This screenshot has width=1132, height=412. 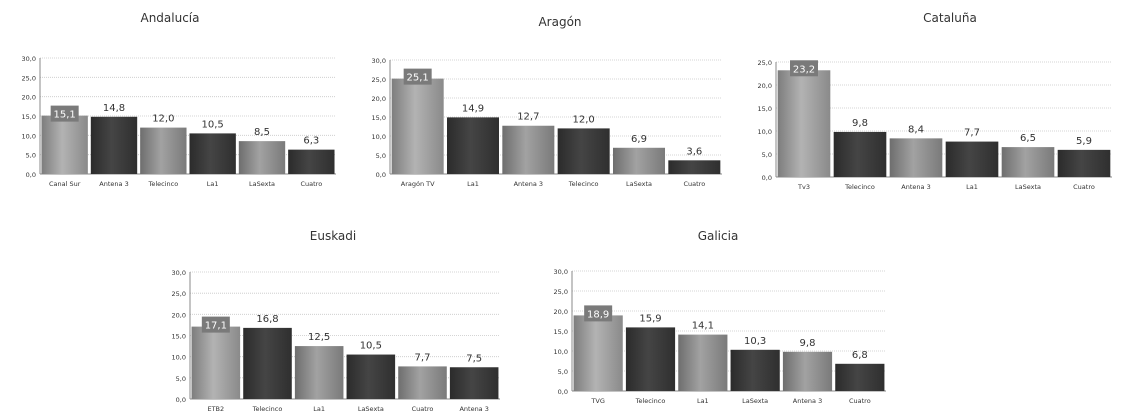 What do you see at coordinates (650, 318) in the screenshot?
I see `value-label: 15,9` at bounding box center [650, 318].